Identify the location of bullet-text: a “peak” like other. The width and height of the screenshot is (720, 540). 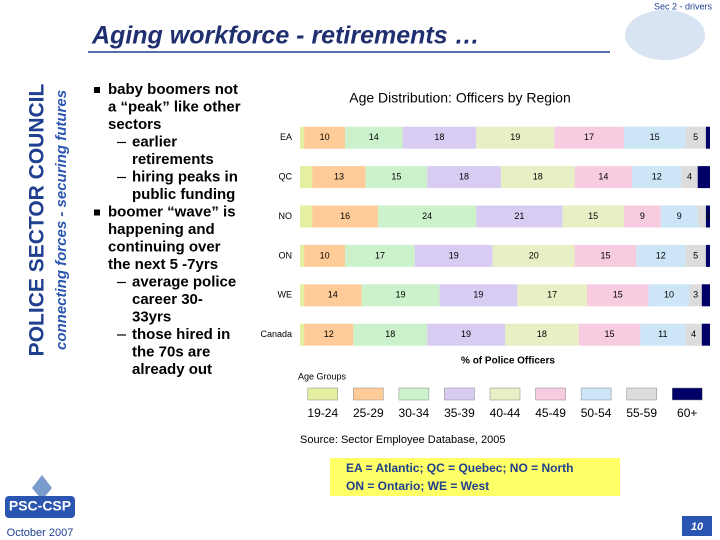
(174, 106).